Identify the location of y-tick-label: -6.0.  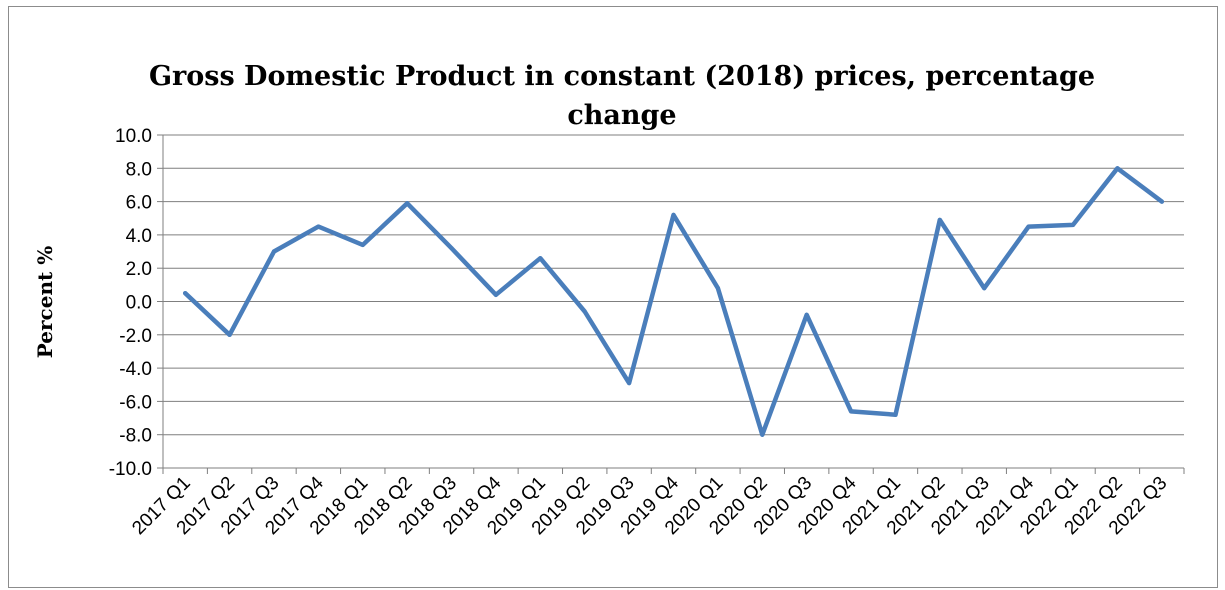
(135, 402).